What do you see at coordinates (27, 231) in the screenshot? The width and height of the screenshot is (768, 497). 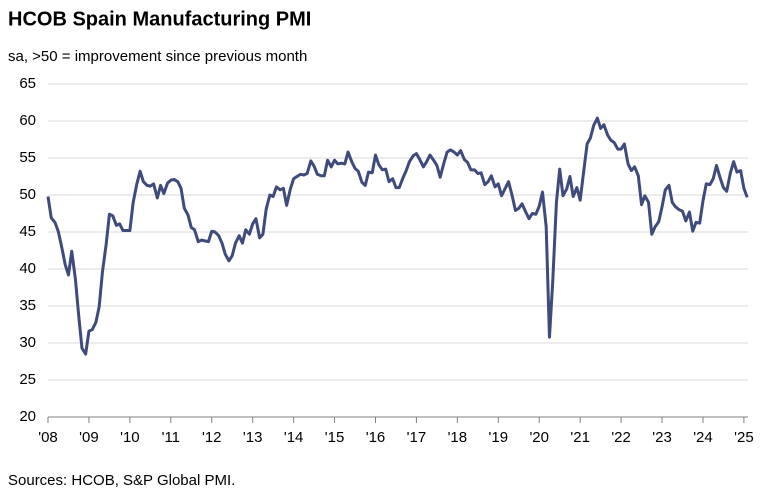 I see `y-tick-label: 45` at bounding box center [27, 231].